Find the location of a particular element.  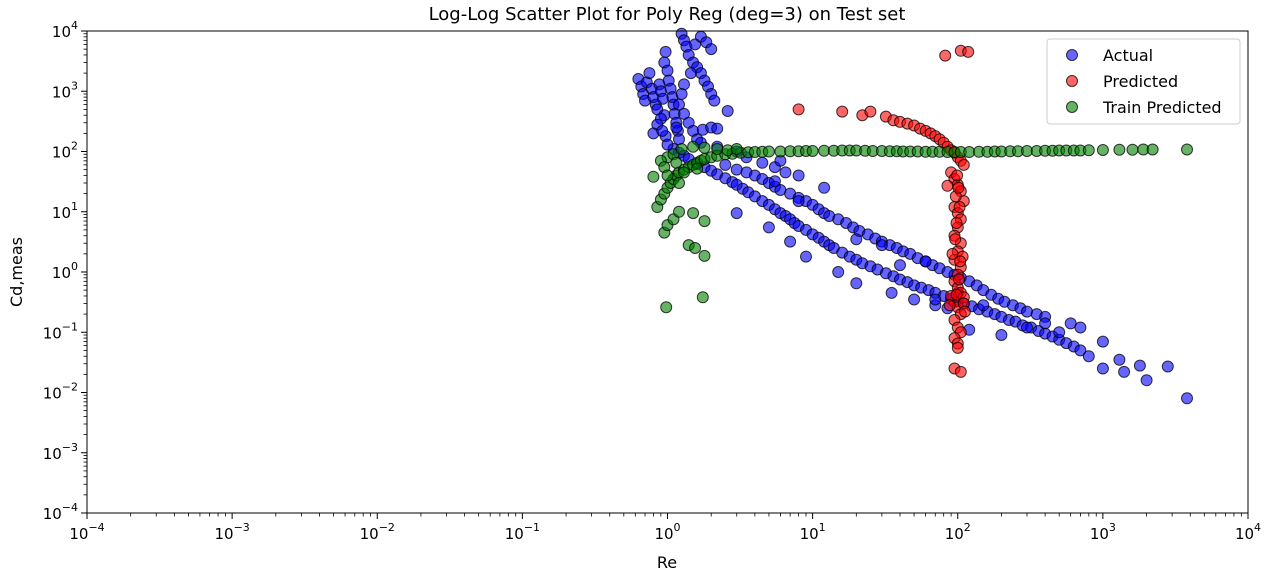

legend: Actual Predicted Train Predicted is located at coordinates (1143, 81).